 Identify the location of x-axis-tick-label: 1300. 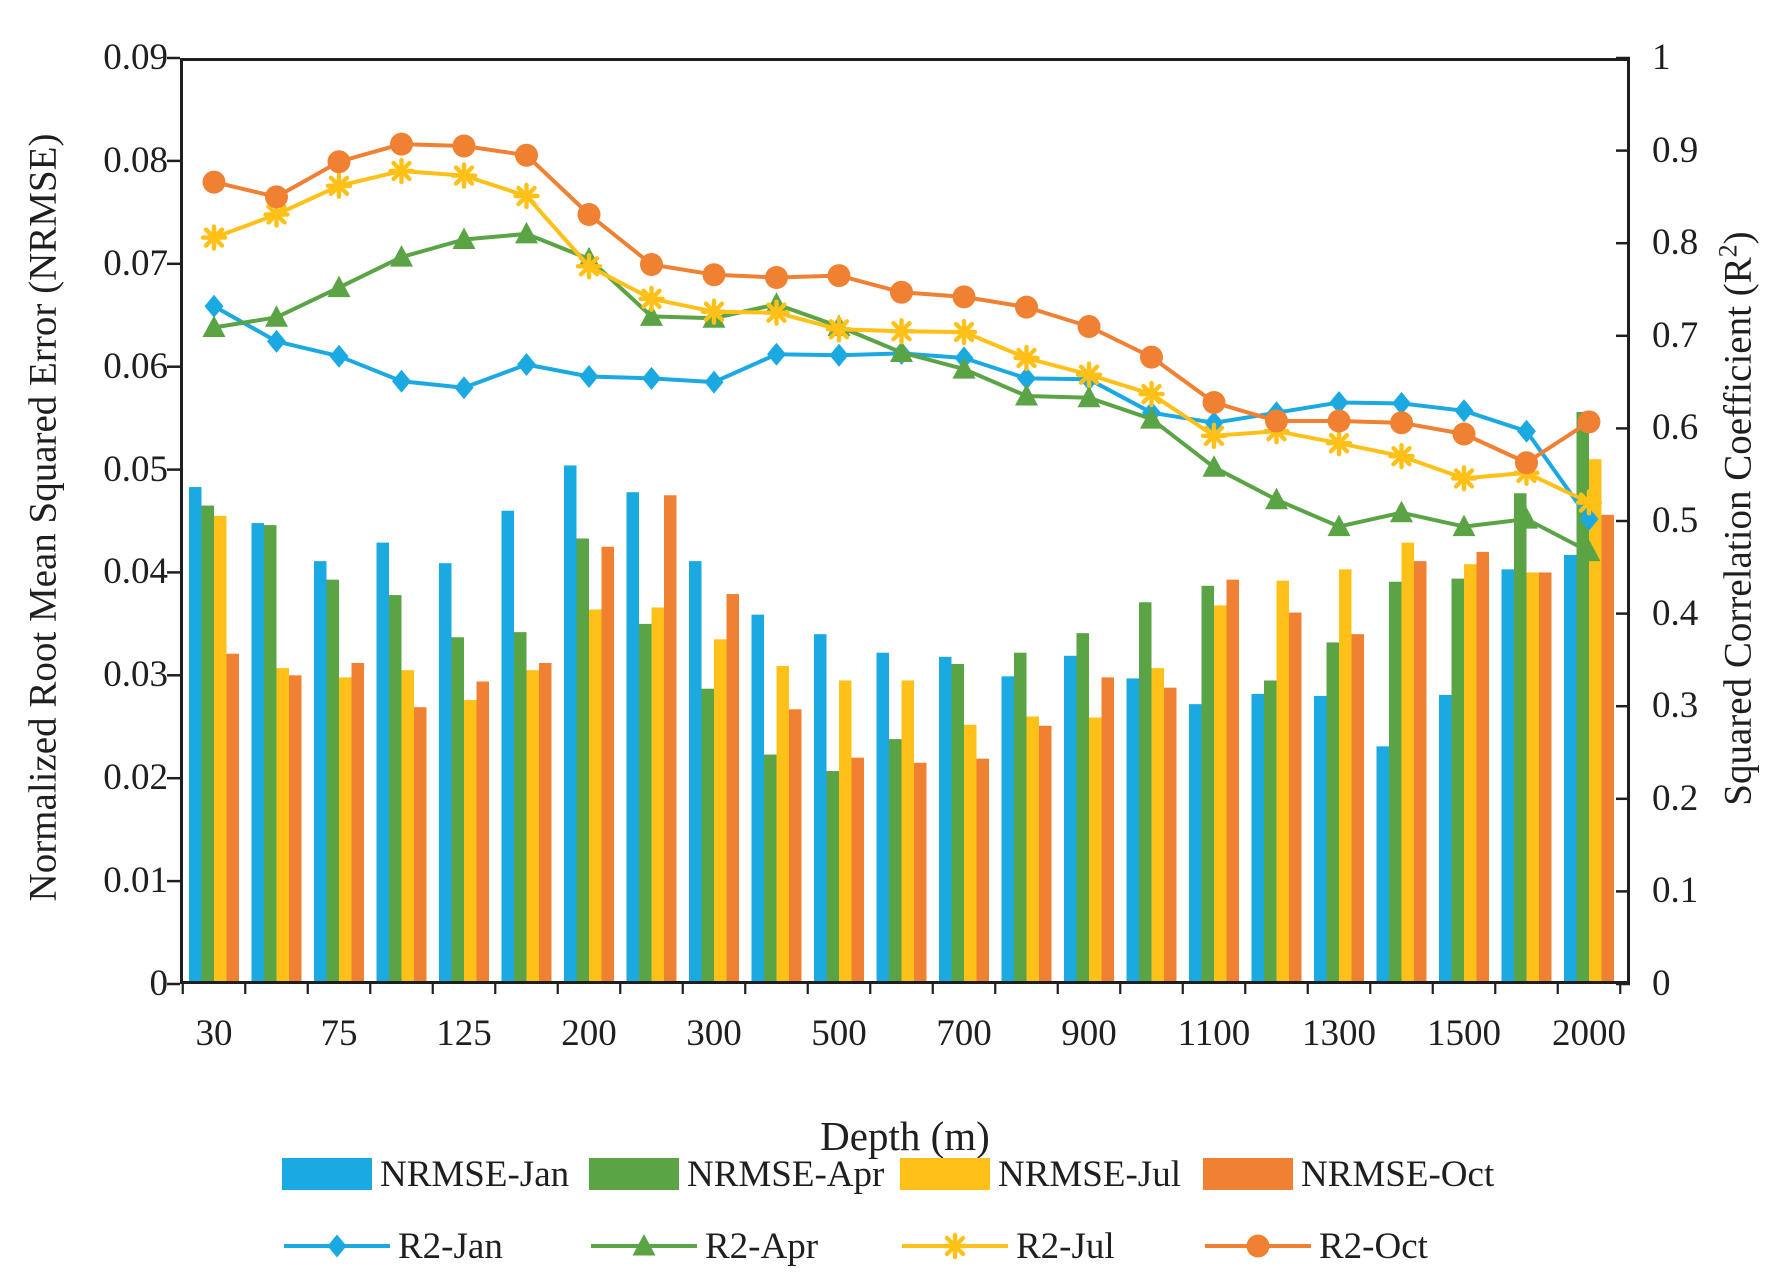
(1339, 1033).